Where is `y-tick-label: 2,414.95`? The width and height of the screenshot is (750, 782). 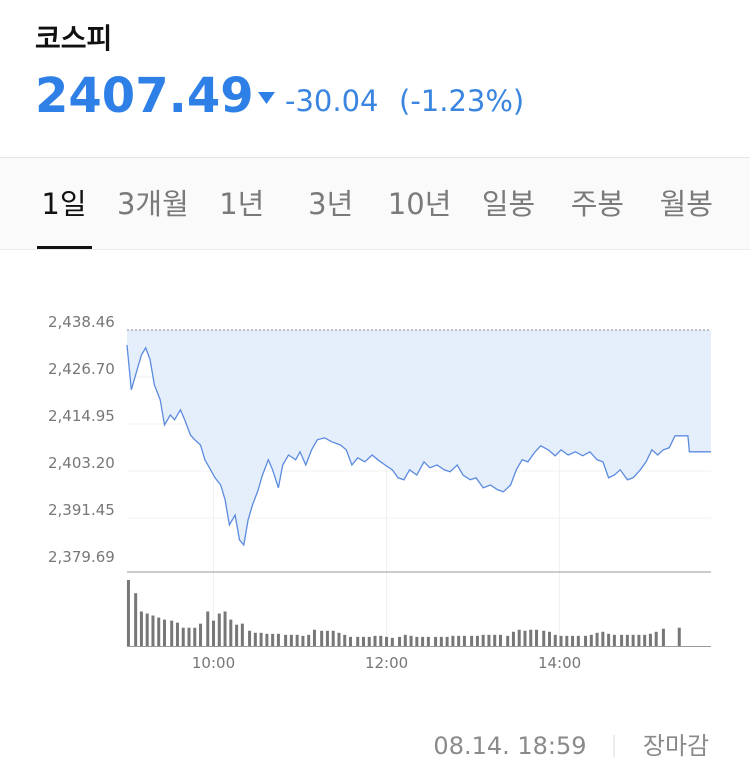
y-tick-label: 2,414.95 is located at coordinates (81, 416).